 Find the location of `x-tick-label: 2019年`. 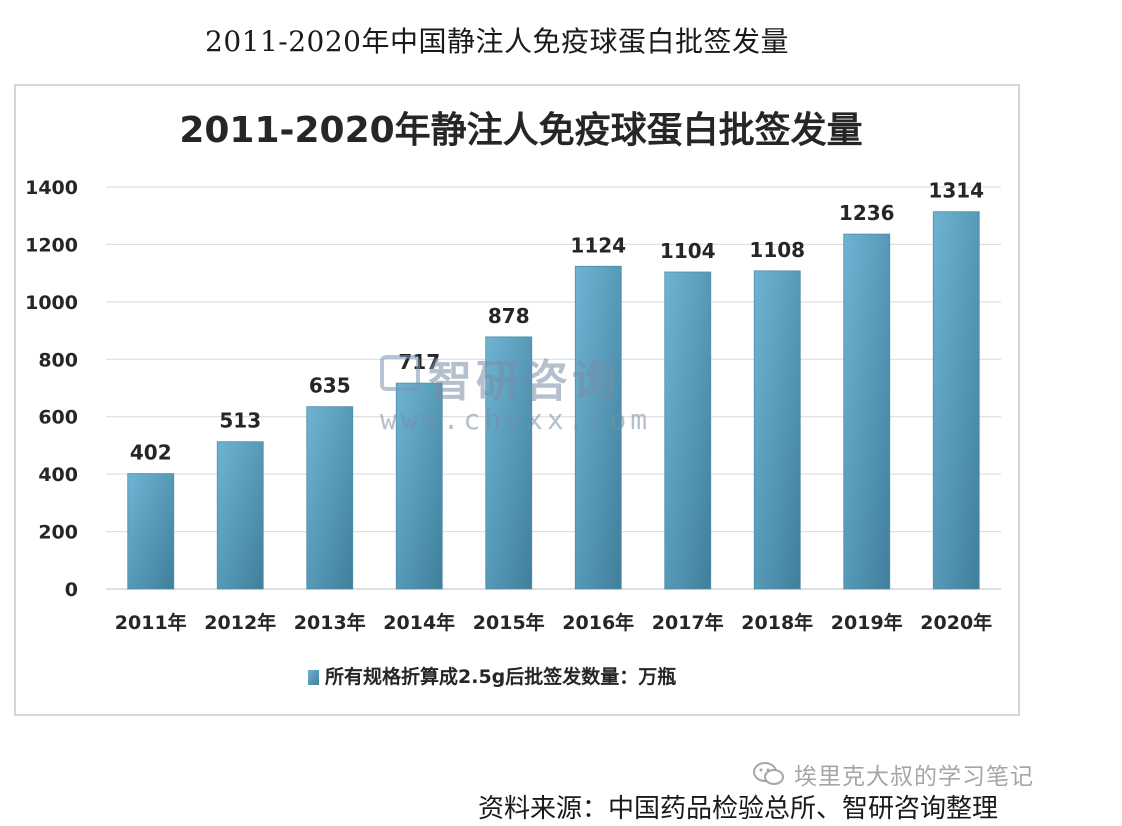

x-tick-label: 2019年 is located at coordinates (867, 622).